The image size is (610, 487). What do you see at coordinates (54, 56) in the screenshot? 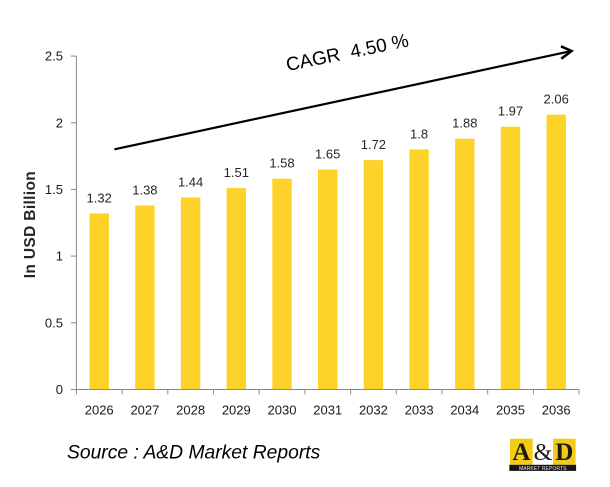
I see `svg-text: 2.5` at bounding box center [54, 56].